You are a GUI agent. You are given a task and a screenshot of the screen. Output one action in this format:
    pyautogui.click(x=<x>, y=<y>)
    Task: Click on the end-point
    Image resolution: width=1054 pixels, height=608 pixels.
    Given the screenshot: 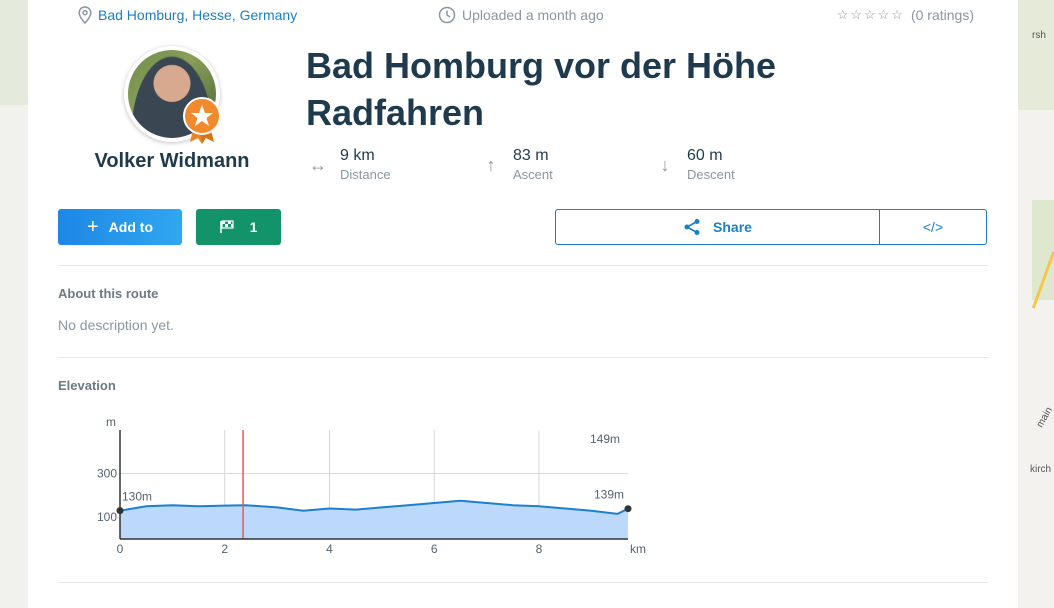 What is the action you would take?
    pyautogui.click(x=628, y=509)
    